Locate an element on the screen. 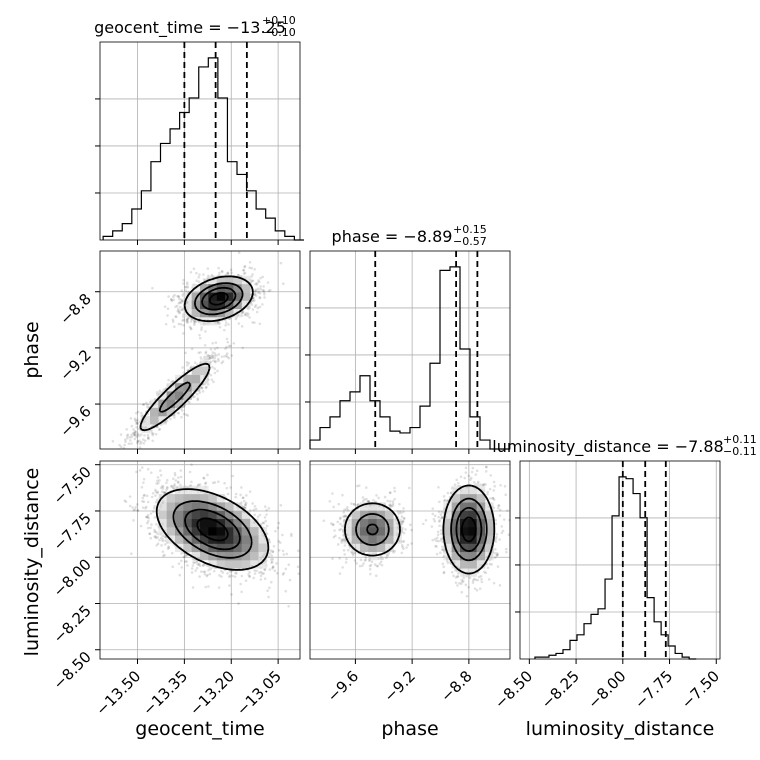 This screenshot has height=760, width=760. xtick-label: −9.6 is located at coordinates (343, 686).